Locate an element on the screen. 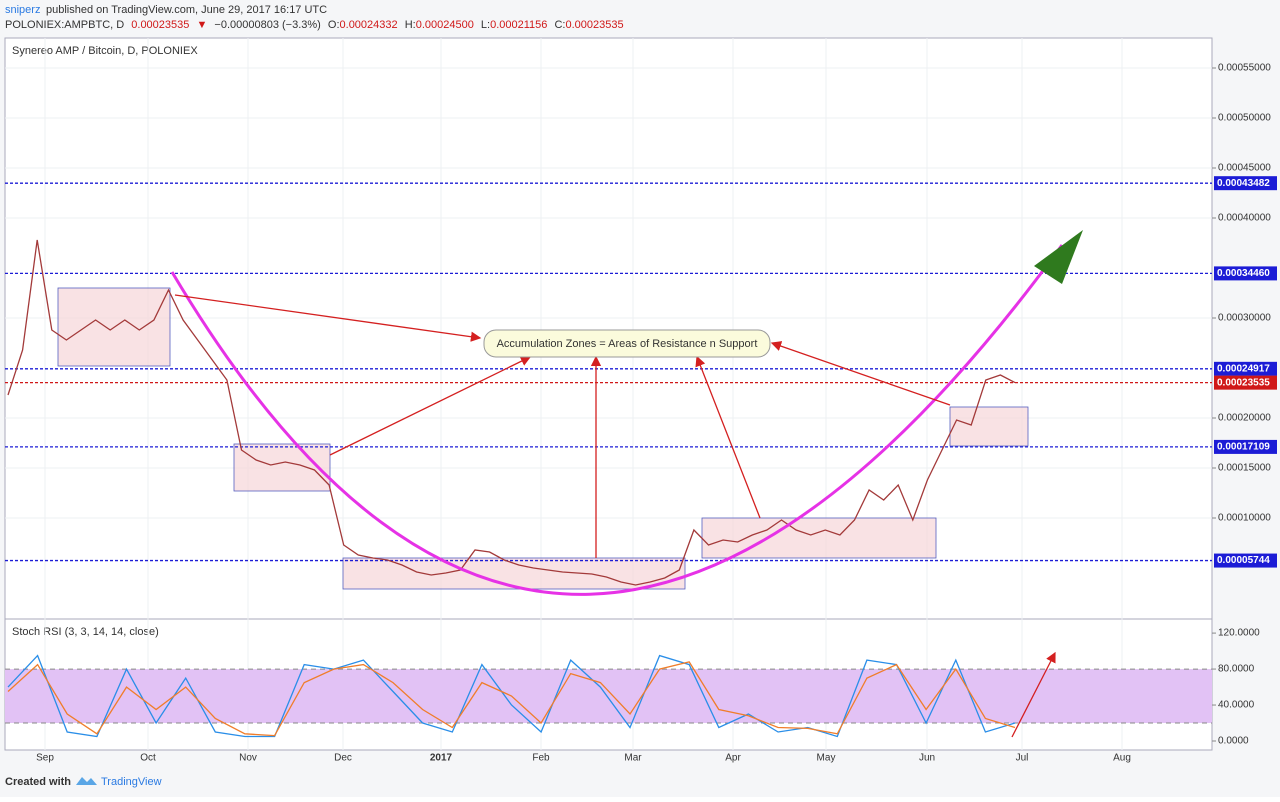  ohlc-key: H: is located at coordinates (410, 25).